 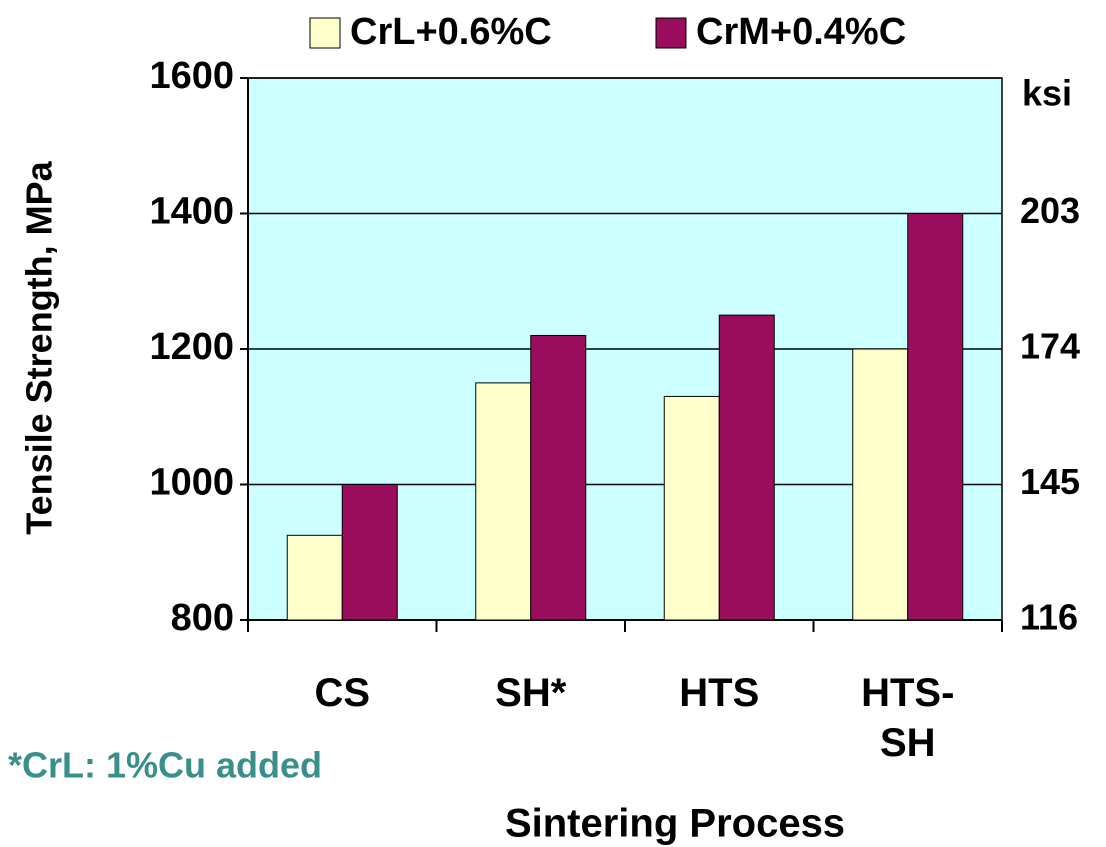 I want to click on y2-tick-label: 145, so click(x=1050, y=481).